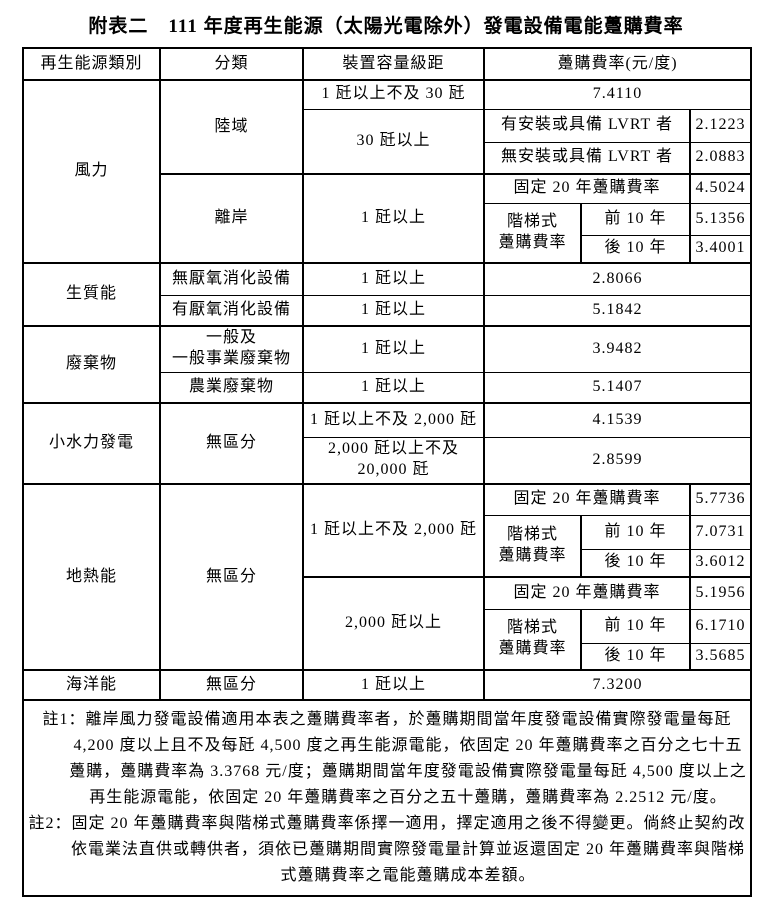  What do you see at coordinates (587, 188) in the screenshot?
I see `cell-wind-offshore-fixed-label: 固定 20 年躉購費率` at bounding box center [587, 188].